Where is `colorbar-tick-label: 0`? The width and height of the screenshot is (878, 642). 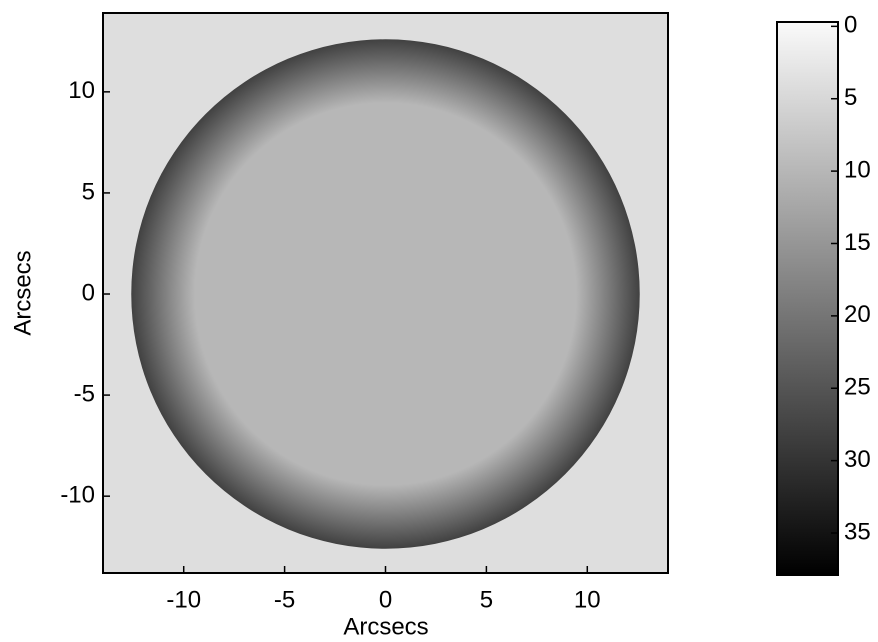 colorbar-tick-label: 0 is located at coordinates (850, 25).